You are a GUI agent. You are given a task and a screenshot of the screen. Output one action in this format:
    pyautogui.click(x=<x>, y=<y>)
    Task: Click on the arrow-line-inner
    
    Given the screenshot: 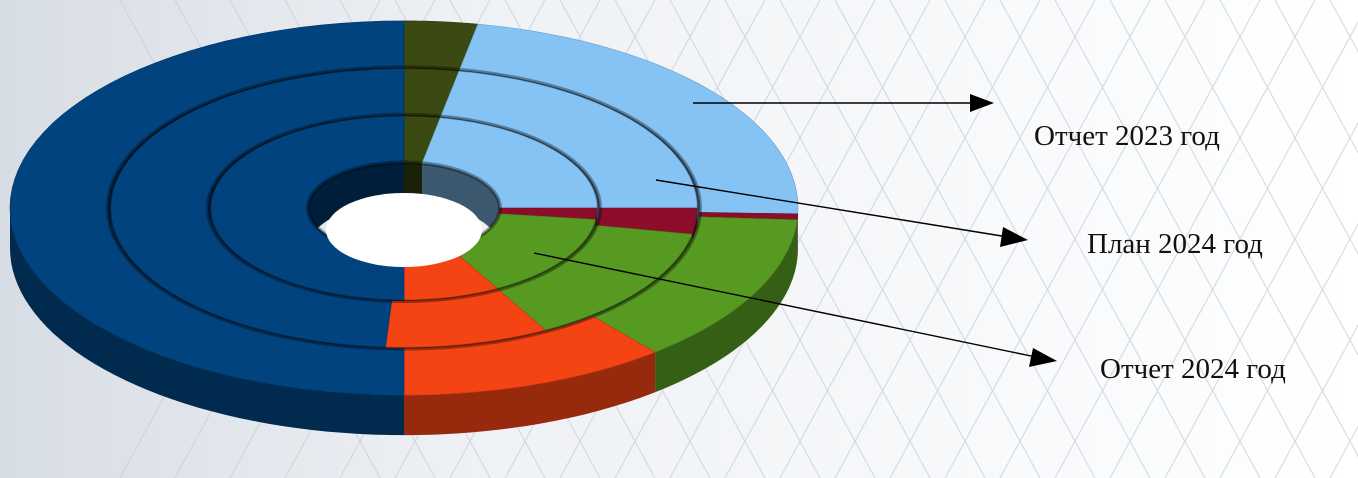 What is the action you would take?
    pyautogui.click(x=785, y=305)
    